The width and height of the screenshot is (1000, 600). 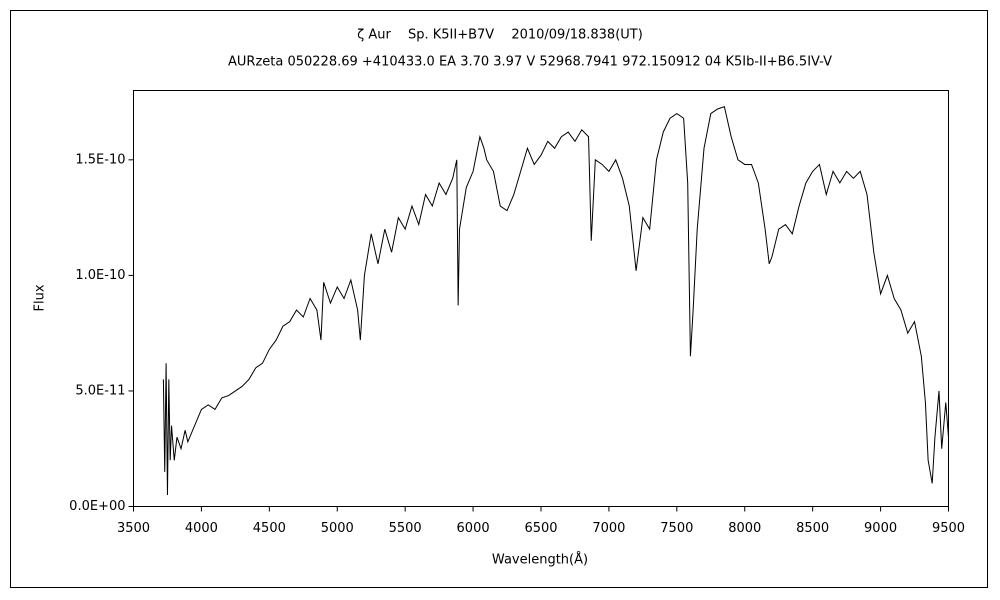 What do you see at coordinates (540, 528) in the screenshot?
I see `x-tick-label: 6500` at bounding box center [540, 528].